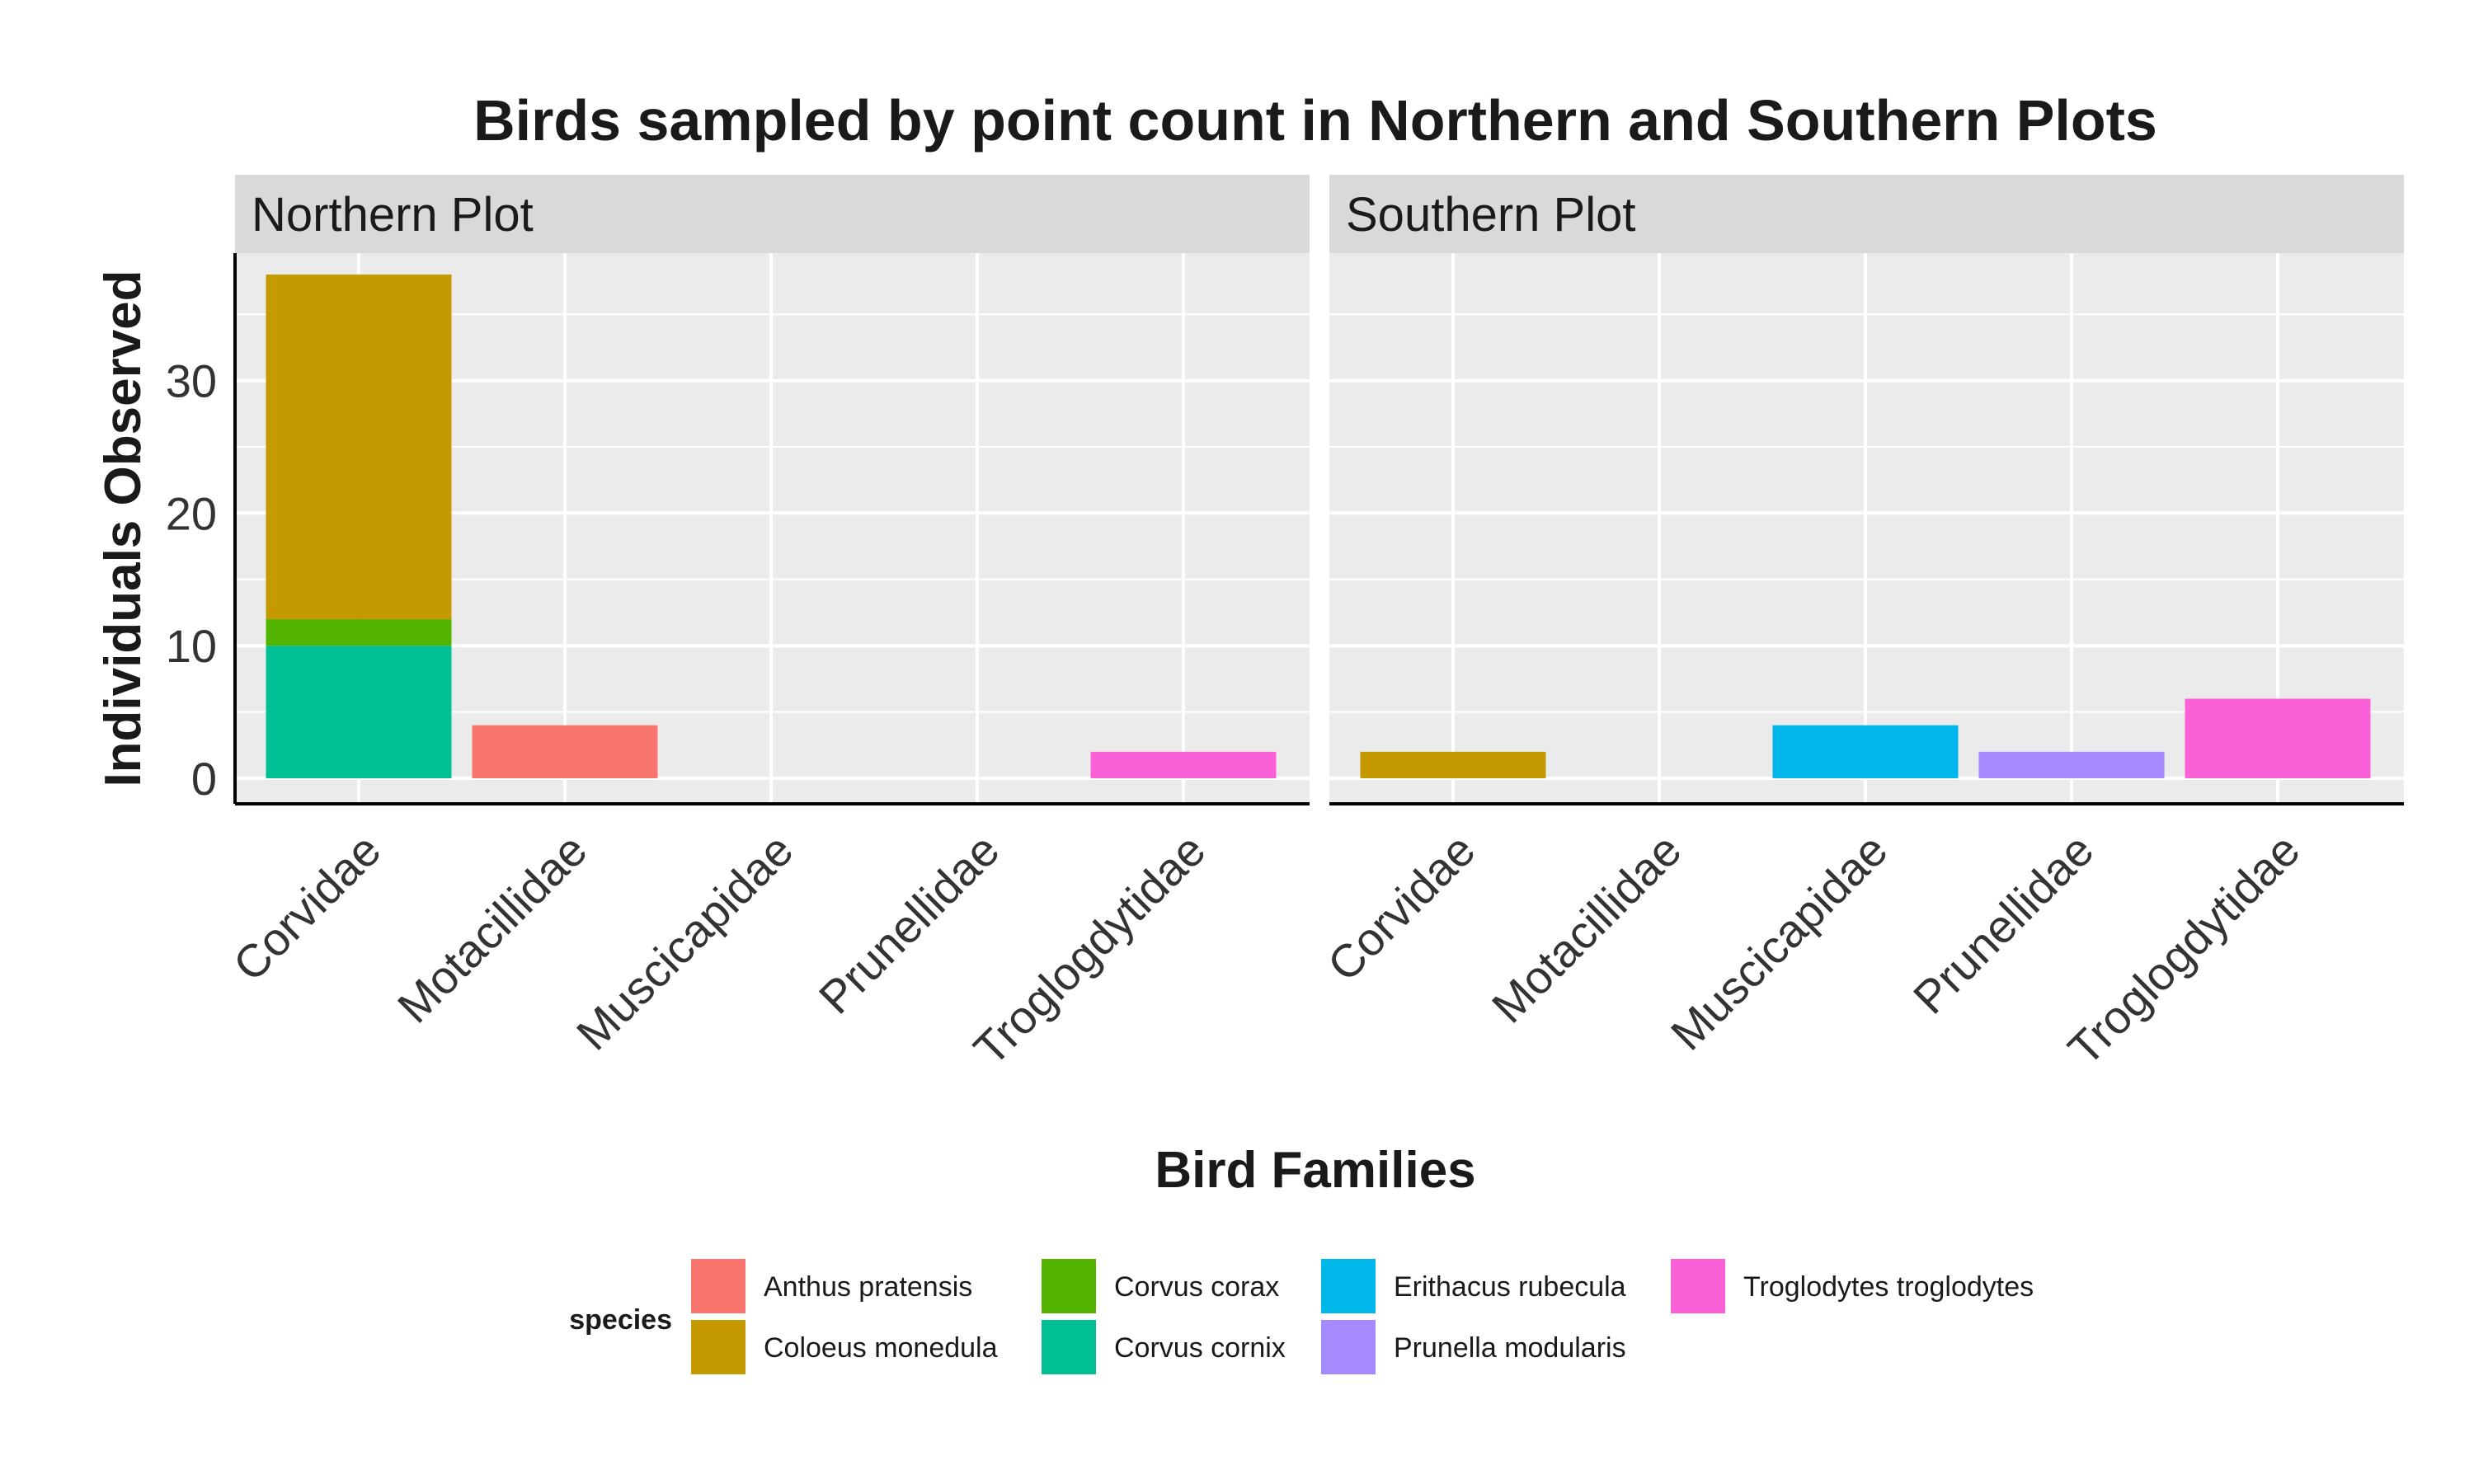  What do you see at coordinates (1196, 1287) in the screenshot?
I see `legend-label: Corvus corax` at bounding box center [1196, 1287].